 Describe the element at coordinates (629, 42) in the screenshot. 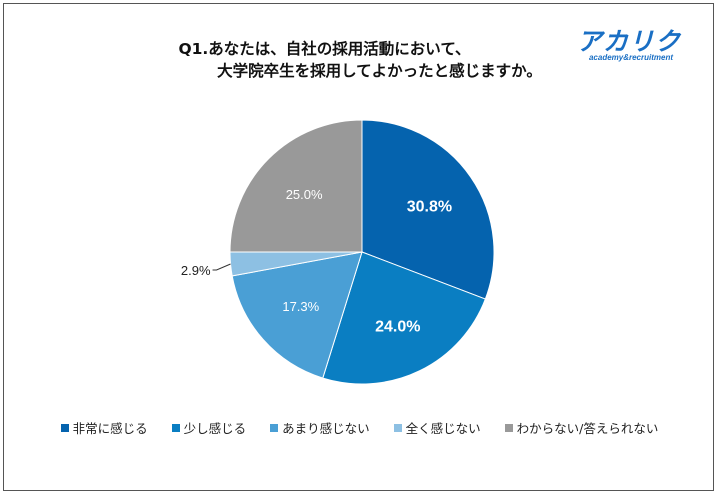

I see `logo-main-text: アカリク` at that location.